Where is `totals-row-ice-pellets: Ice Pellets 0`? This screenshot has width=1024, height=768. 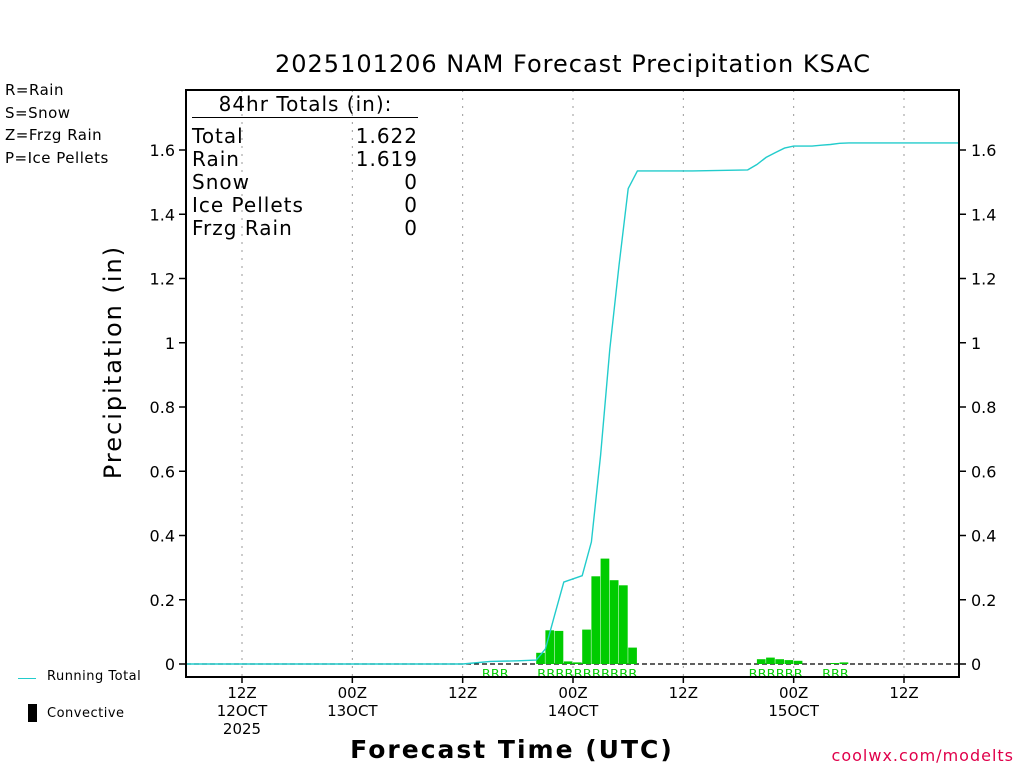
totals-row-ice-pellets: Ice Pellets 0 is located at coordinates (304, 205).